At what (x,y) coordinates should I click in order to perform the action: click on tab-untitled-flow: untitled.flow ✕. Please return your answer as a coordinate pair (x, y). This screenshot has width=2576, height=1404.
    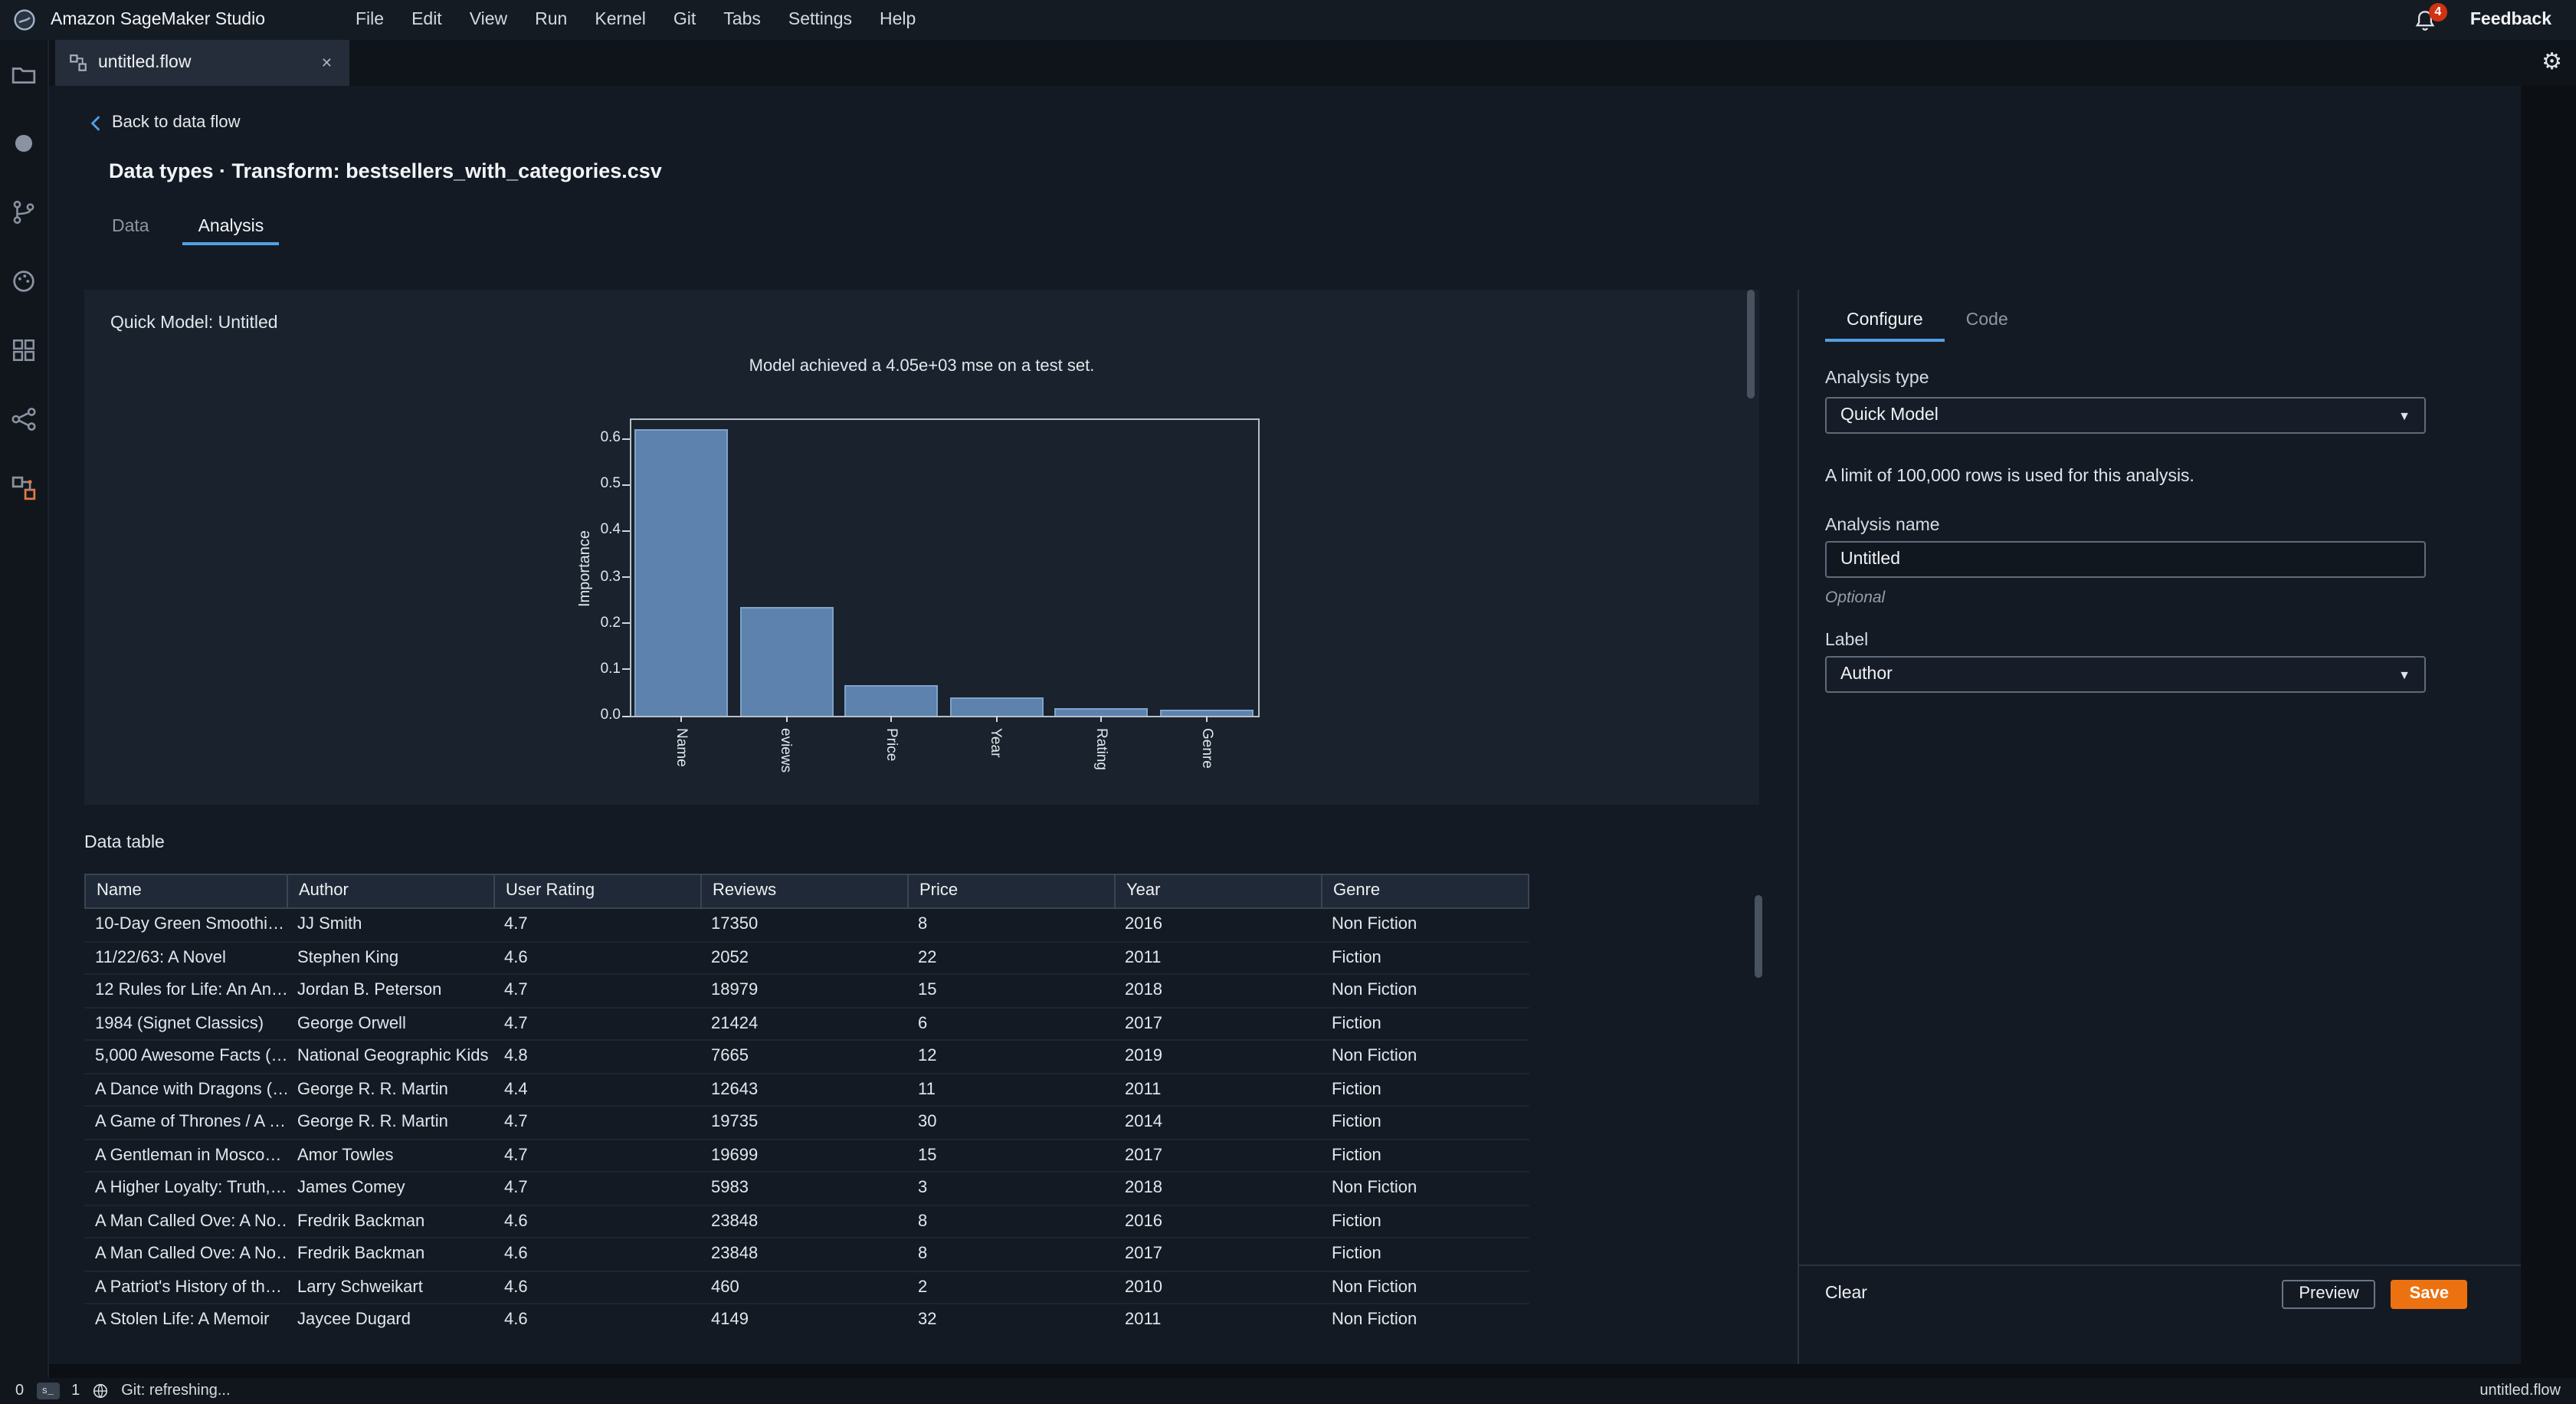
    Looking at the image, I should click on (202, 63).